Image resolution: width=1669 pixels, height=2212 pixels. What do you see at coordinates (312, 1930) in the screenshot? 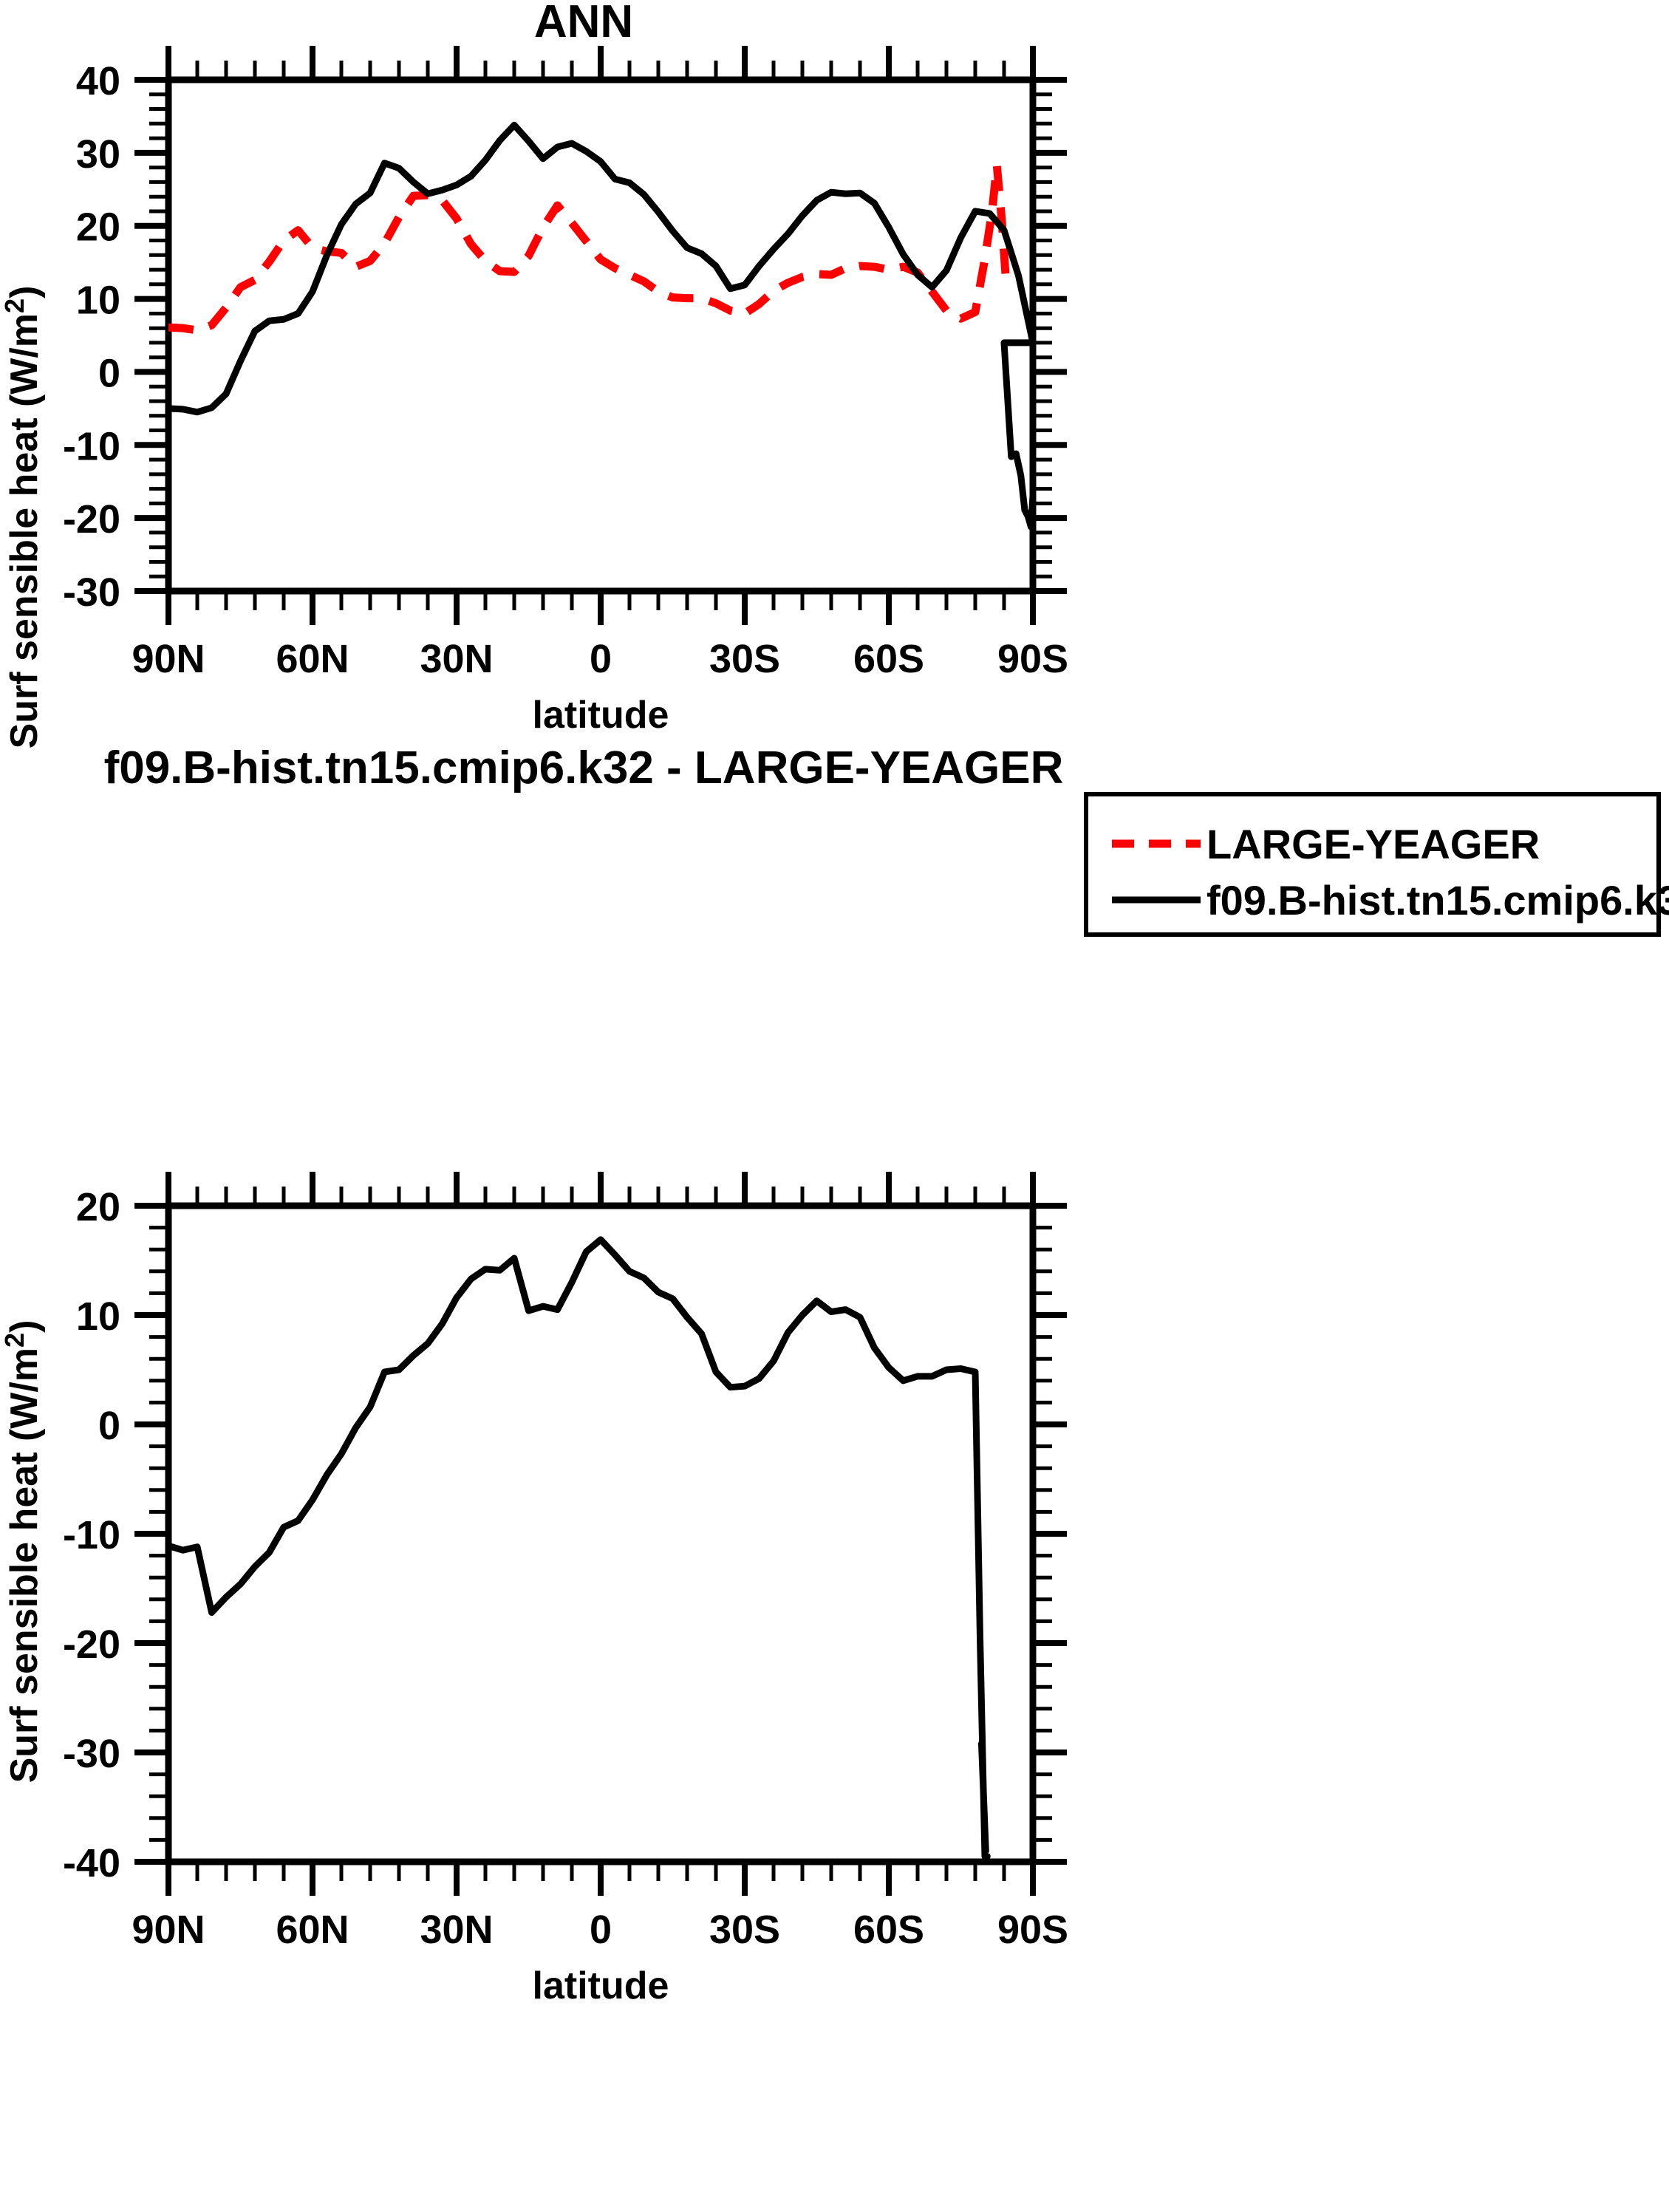
I see `bottom-xtick-label: 60N` at bounding box center [312, 1930].